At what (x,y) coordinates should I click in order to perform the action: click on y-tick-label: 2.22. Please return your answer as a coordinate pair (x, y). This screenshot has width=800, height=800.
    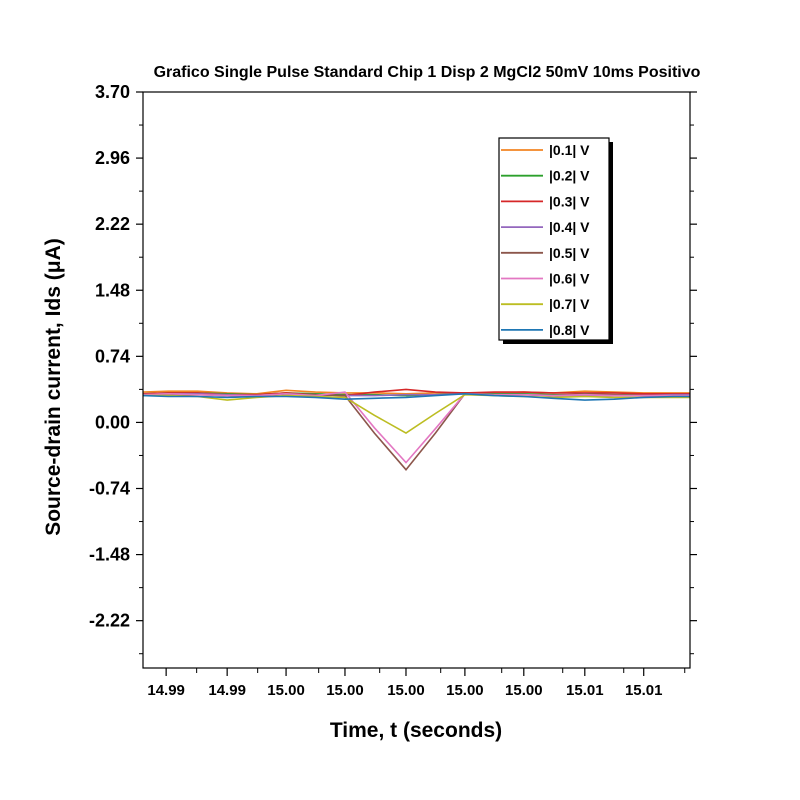
    Looking at the image, I should click on (112, 224).